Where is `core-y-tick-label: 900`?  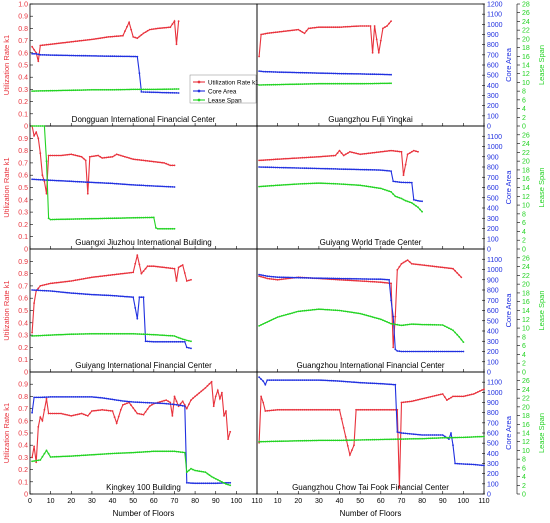
core-y-tick-label: 900 is located at coordinates (493, 35).